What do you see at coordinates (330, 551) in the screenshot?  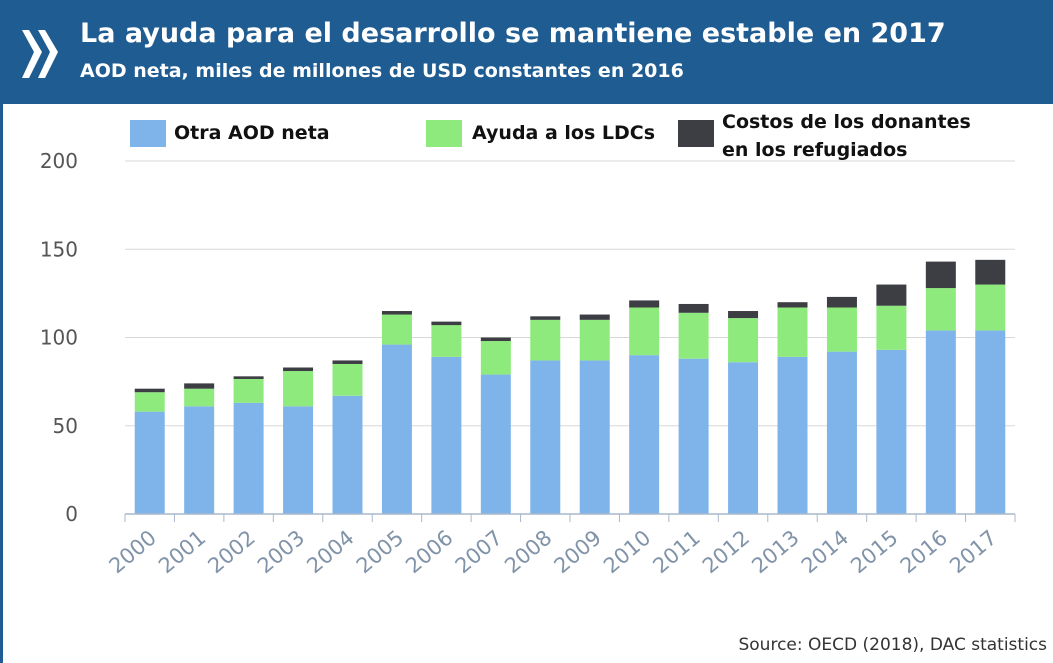 I see `x-tick-label: 2004` at bounding box center [330, 551].